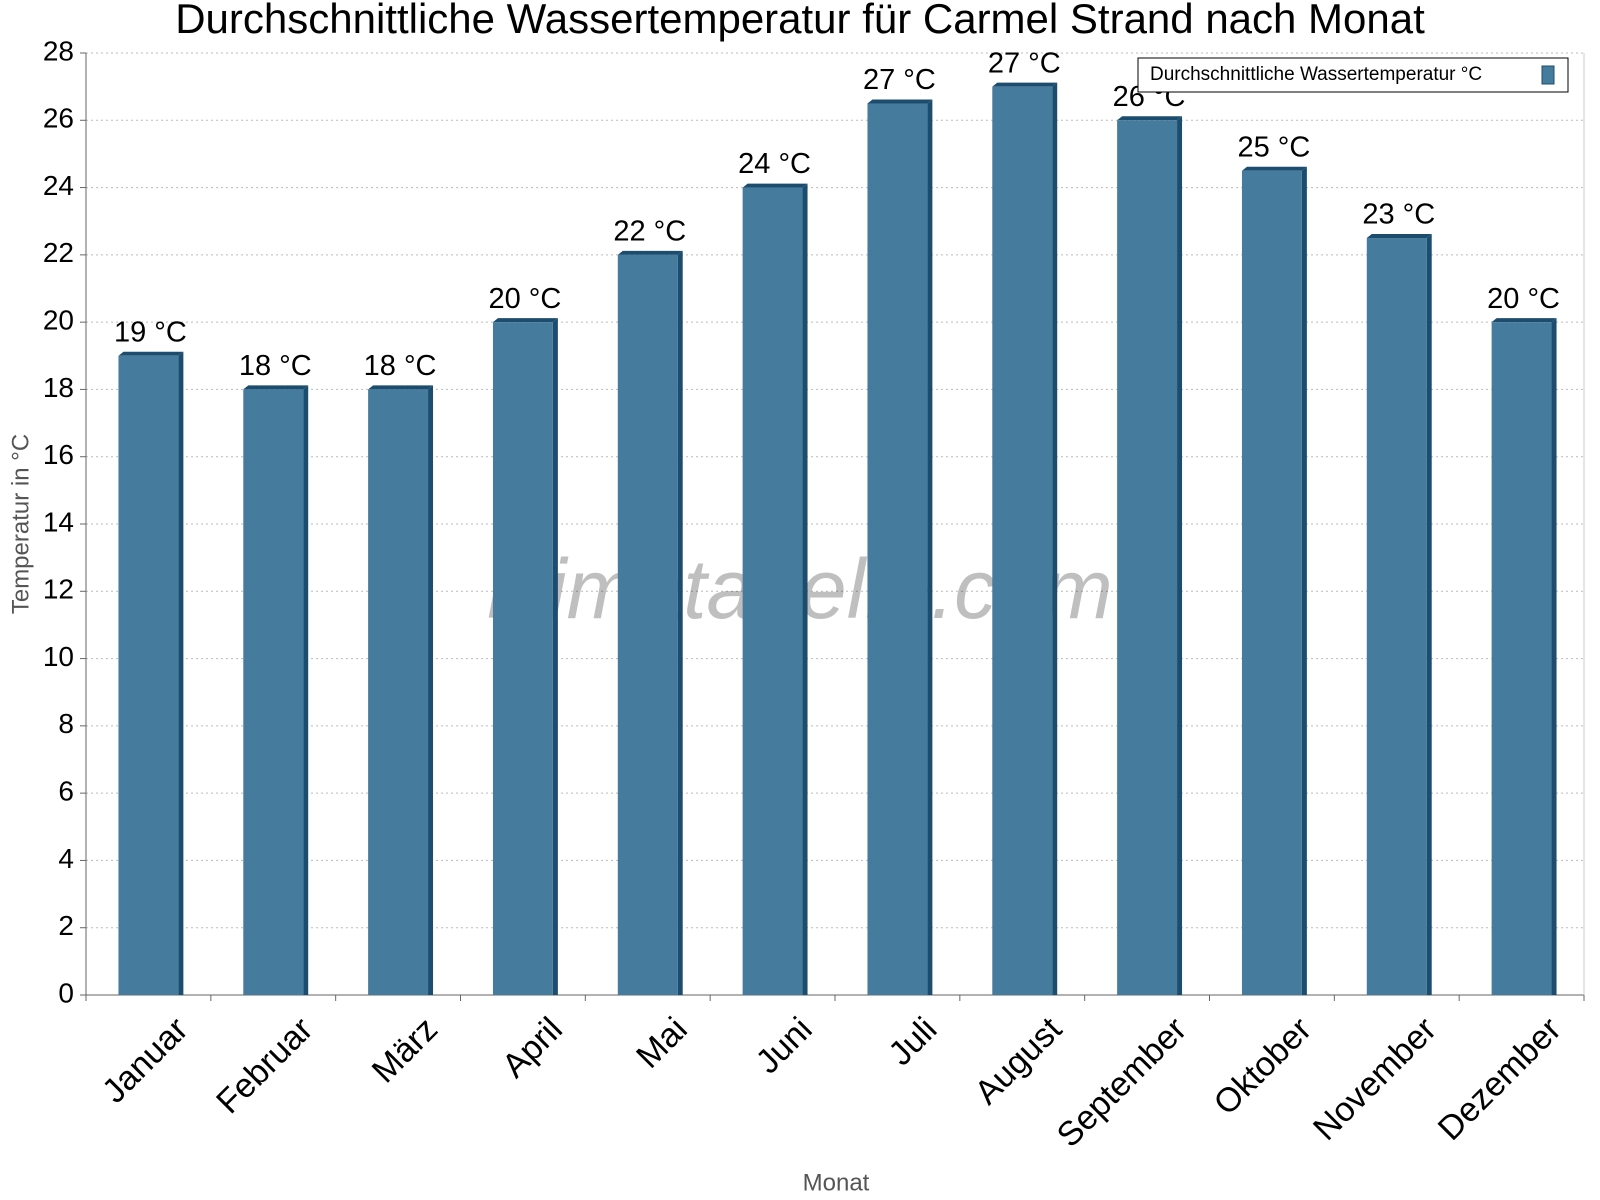 Image resolution: width=1600 pixels, height=1200 pixels. What do you see at coordinates (58, 589) in the screenshot?
I see `y-tick-label: 12` at bounding box center [58, 589].